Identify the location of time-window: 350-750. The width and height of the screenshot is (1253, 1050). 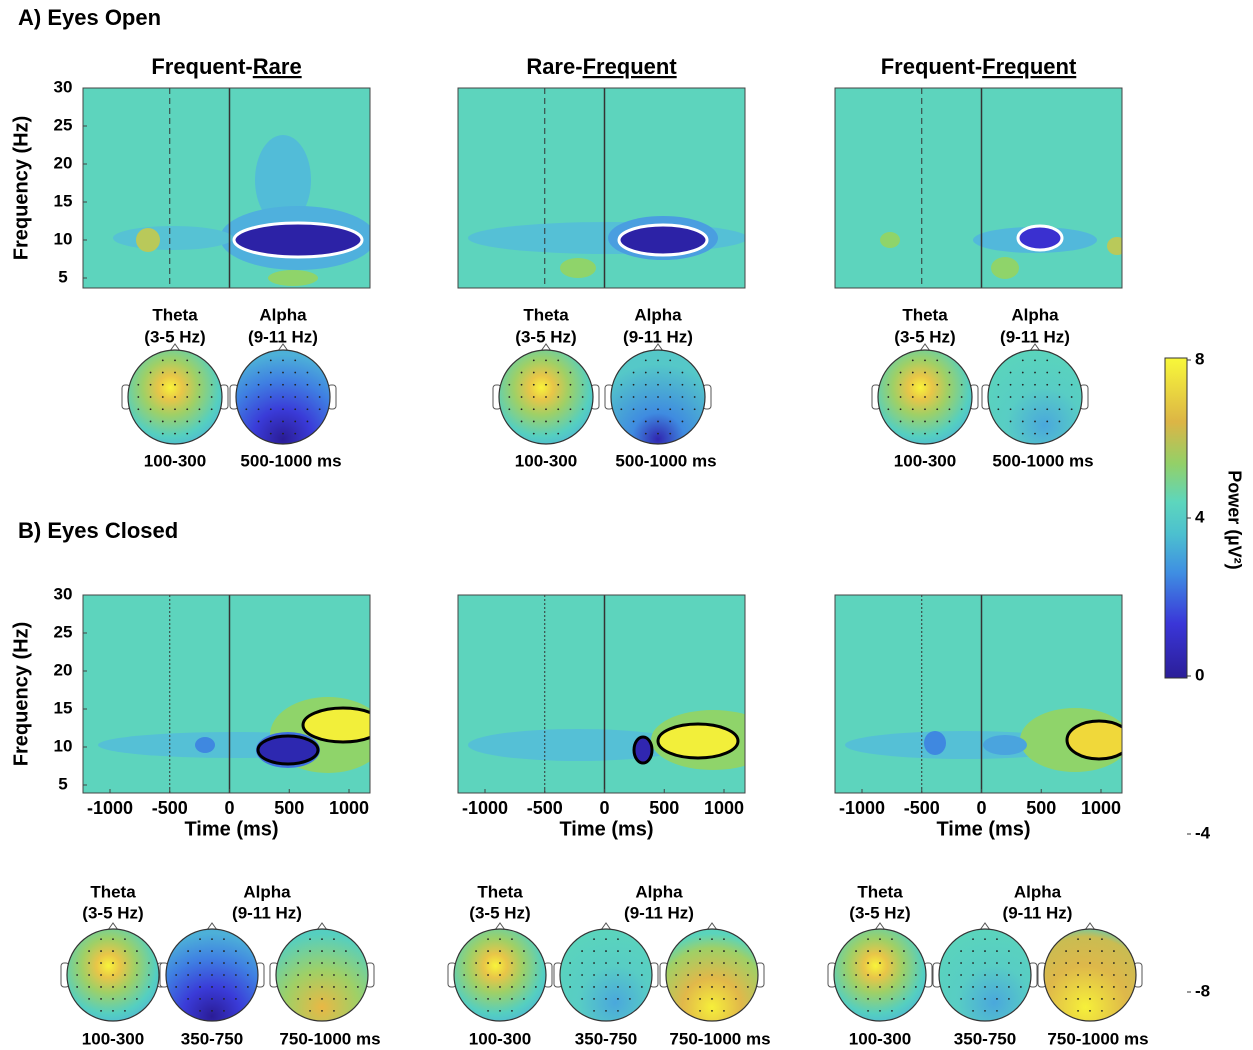
(606, 1038).